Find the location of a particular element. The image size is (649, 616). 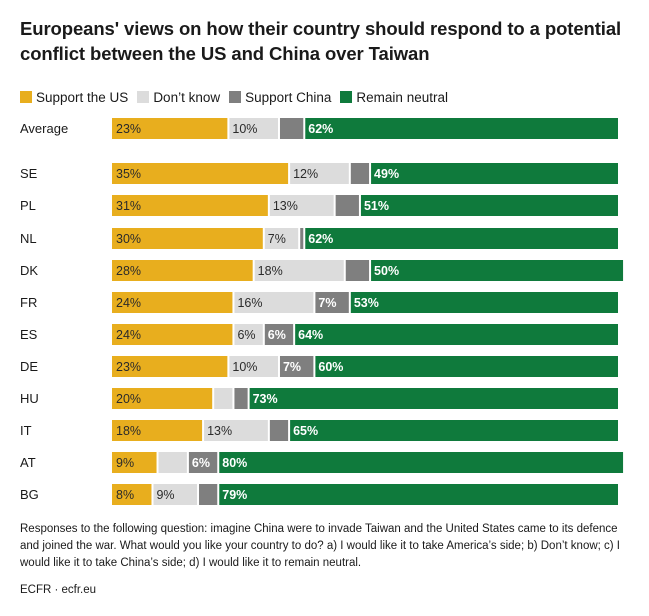

bar-se-don-t-know is located at coordinates (319, 173).